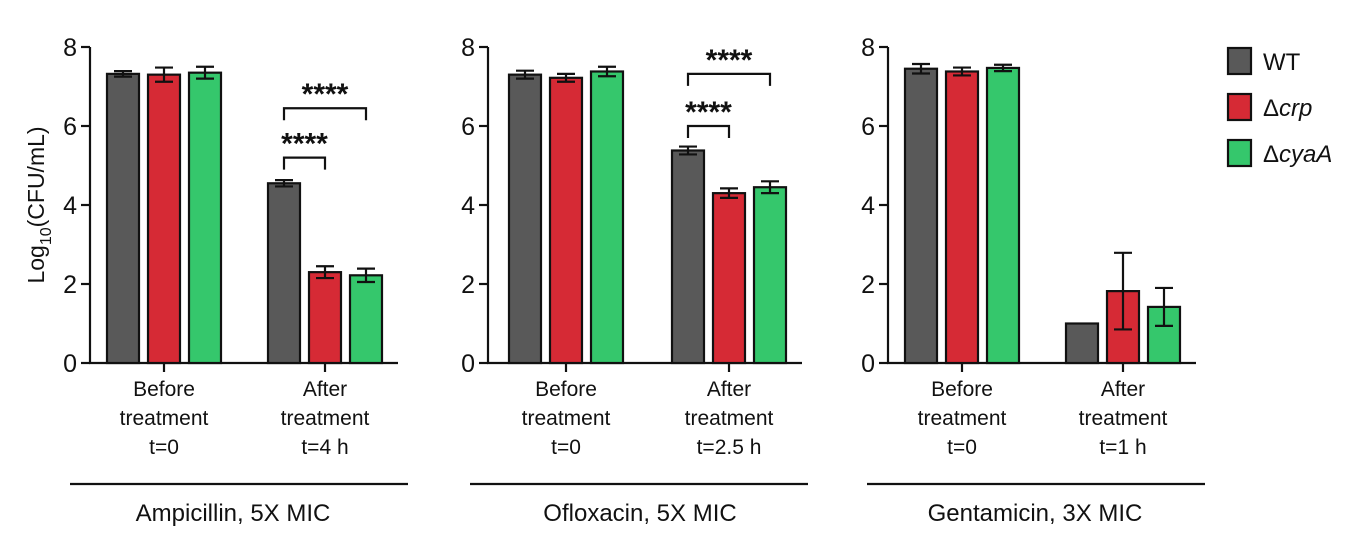 Image resolution: width=1364 pixels, height=547 pixels. What do you see at coordinates (36, 264) in the screenshot?
I see `y-axis-title-base: Log` at bounding box center [36, 264].